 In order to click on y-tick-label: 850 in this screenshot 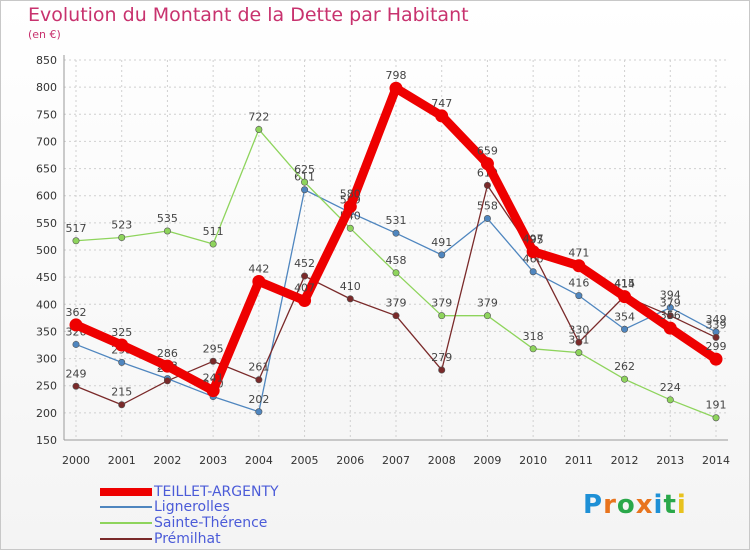, I will do `click(46, 60)`.